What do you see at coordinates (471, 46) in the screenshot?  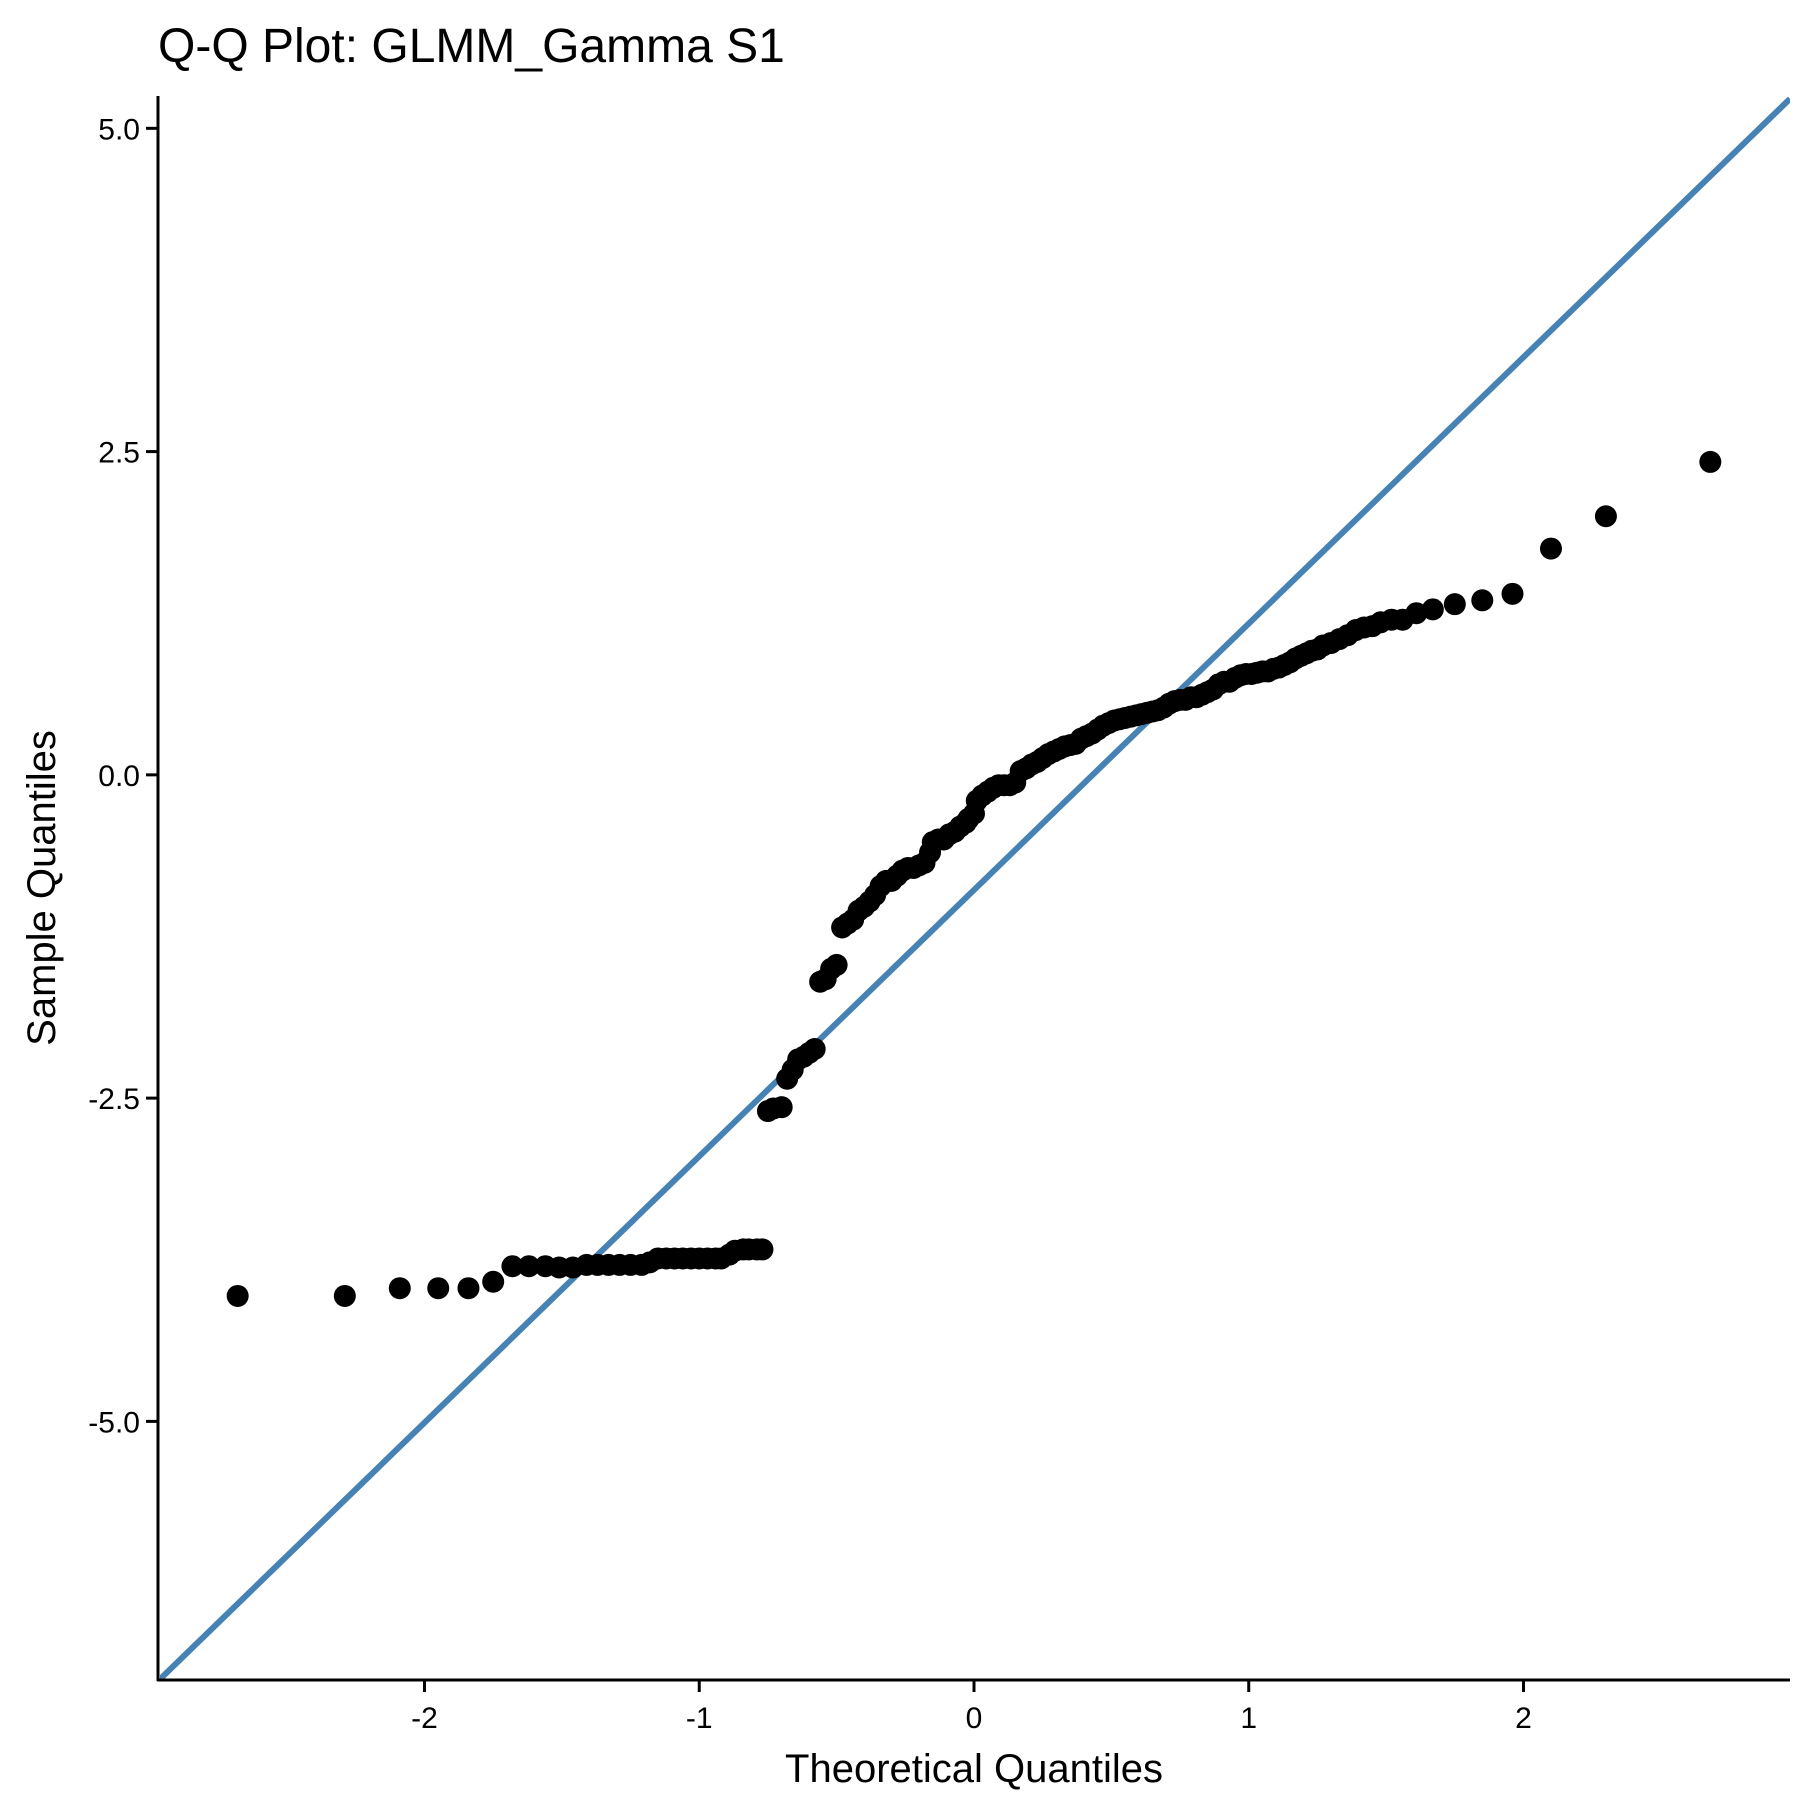 I see `chart-title: Q-Q Plot: GLMM_Gamma S1` at bounding box center [471, 46].